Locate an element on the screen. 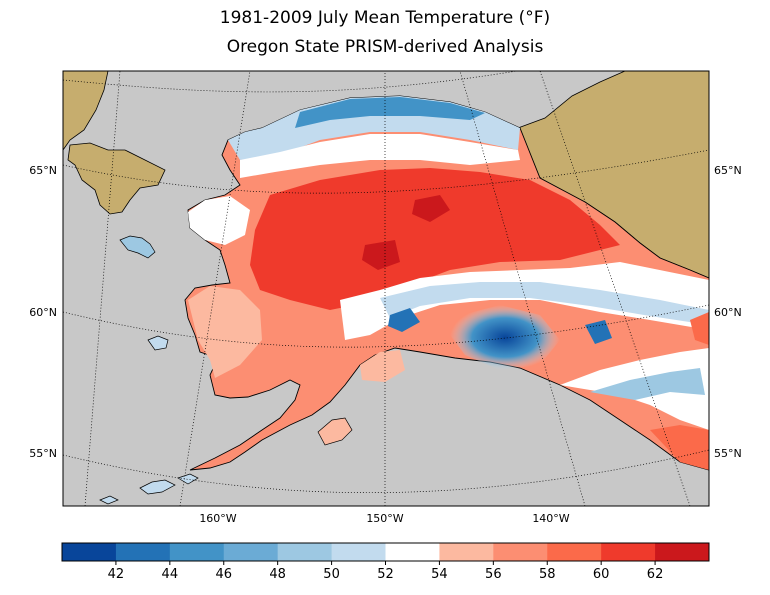 The height and width of the screenshot is (595, 770). colorbar-ticks: 42 44 46 48 50 52 54 56 58 60 62 is located at coordinates (386, 571).